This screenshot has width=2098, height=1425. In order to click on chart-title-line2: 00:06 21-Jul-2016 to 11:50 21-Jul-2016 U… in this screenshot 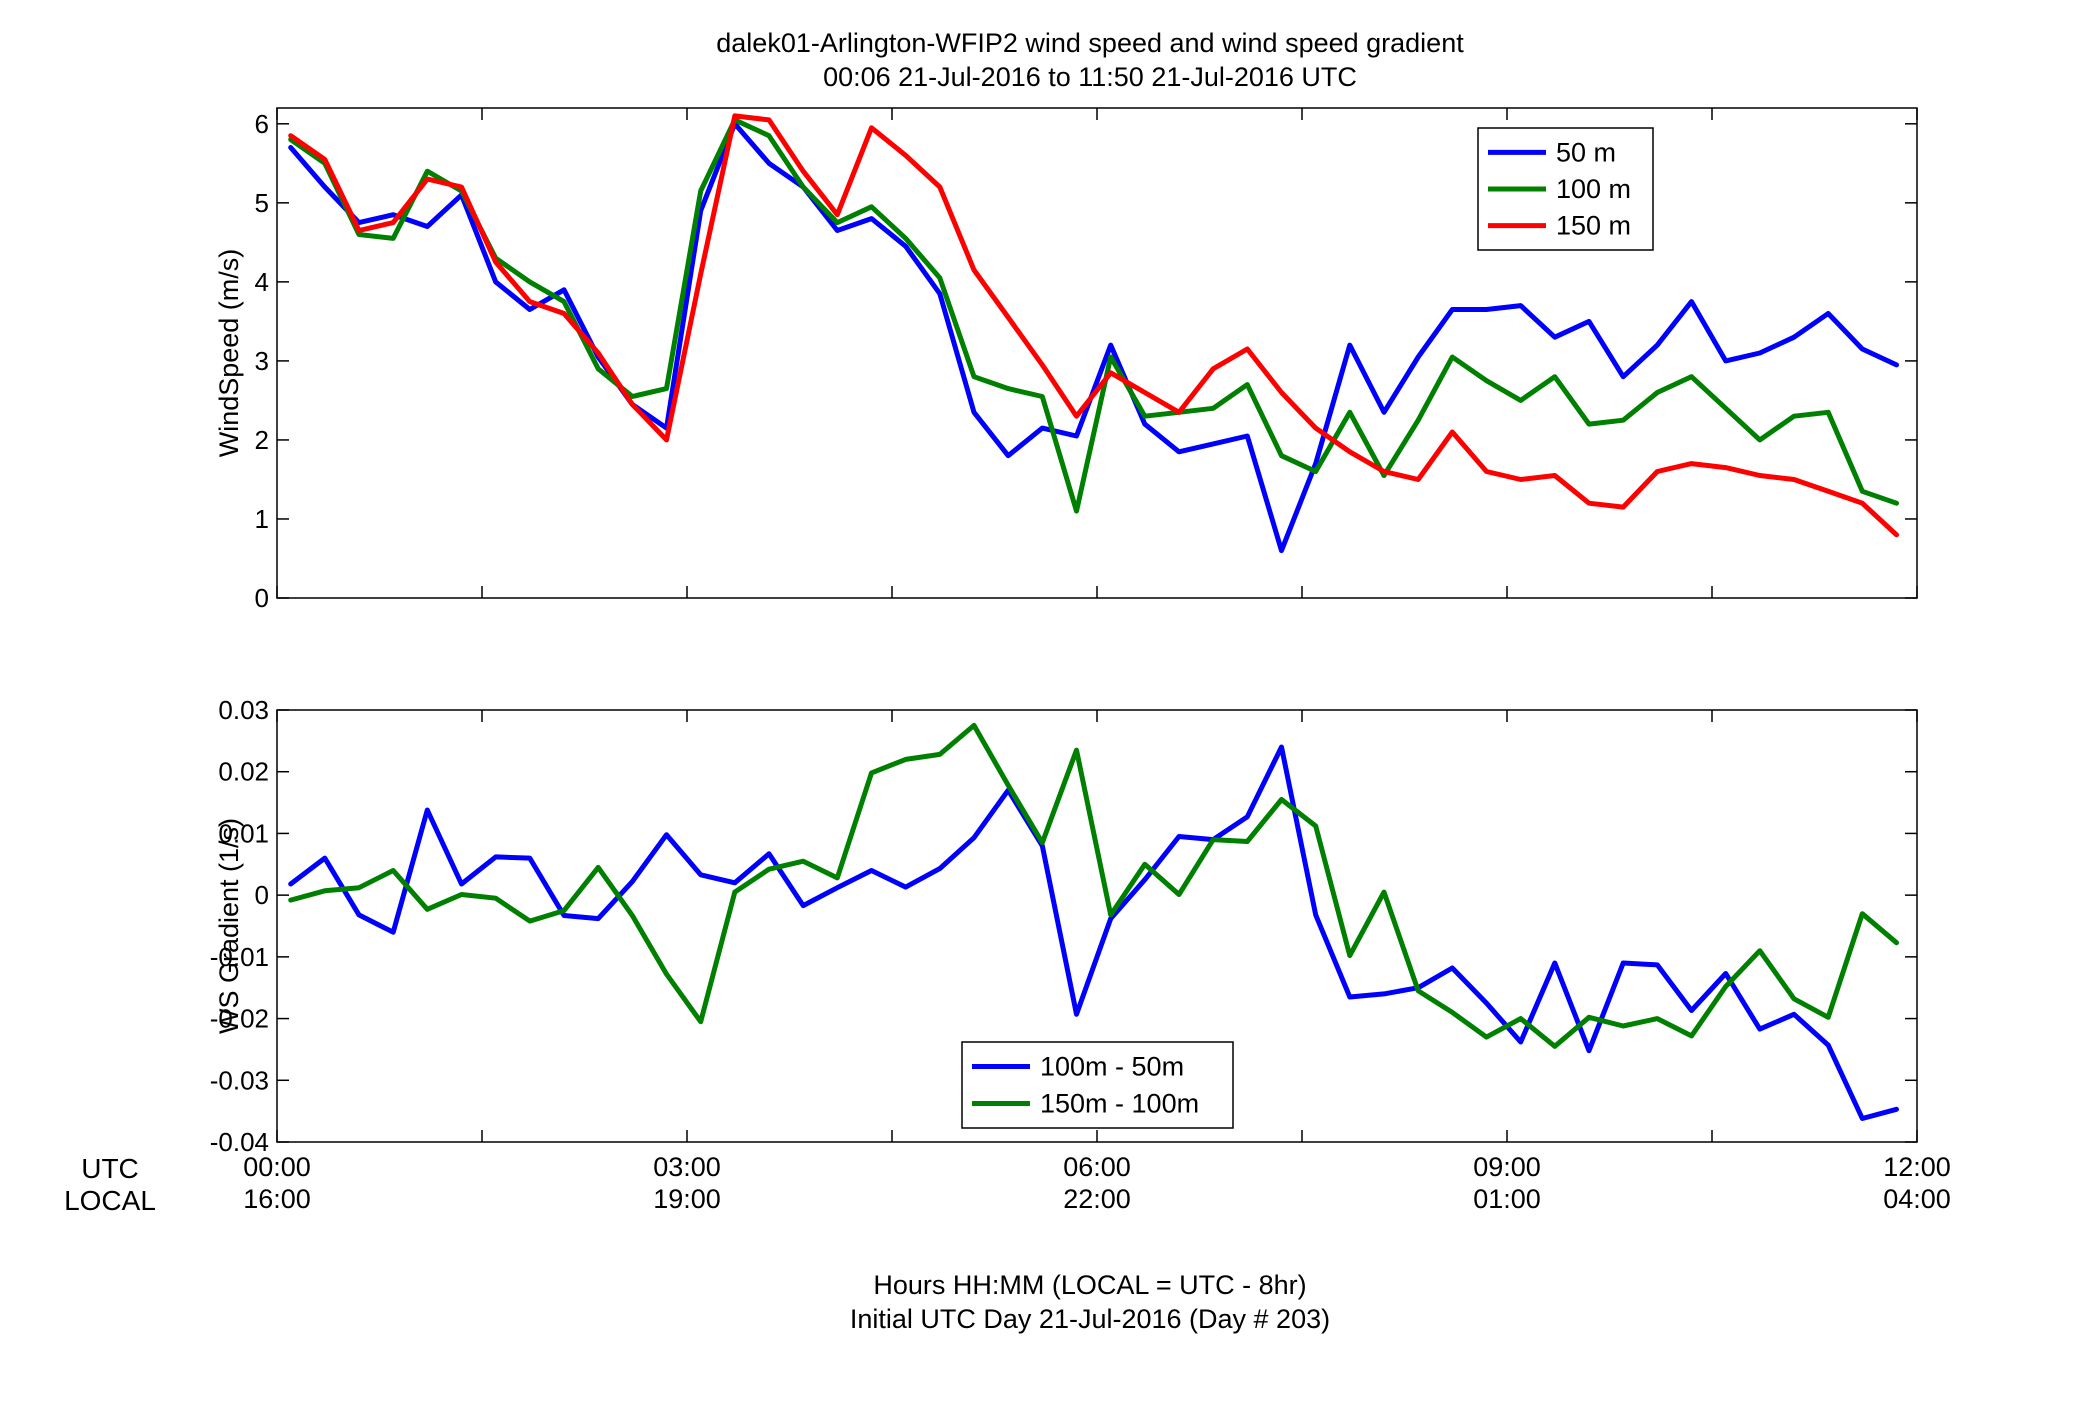, I will do `click(1090, 77)`.